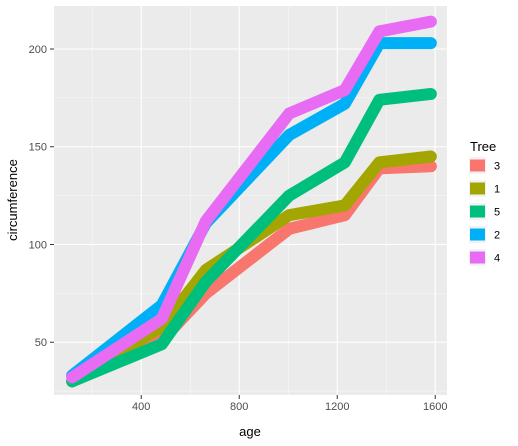 The height and width of the screenshot is (446, 518). I want to click on y-tick-label: 200, so click(38, 50).